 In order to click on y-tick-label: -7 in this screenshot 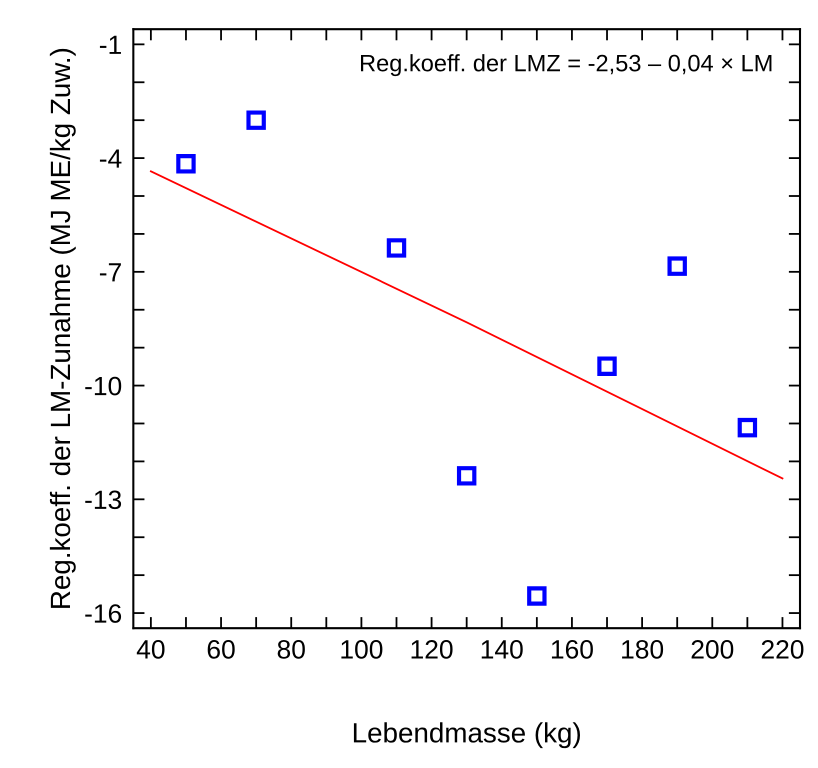, I will do `click(110, 272)`.